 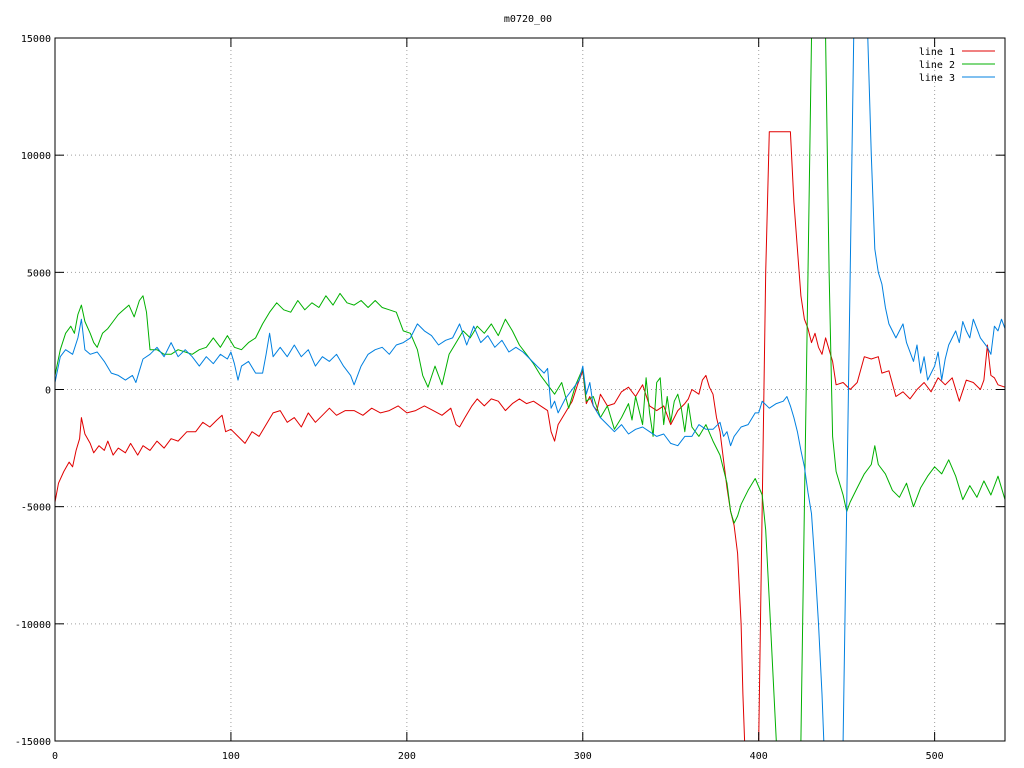 What do you see at coordinates (39, 273) in the screenshot?
I see `y-tick-label: 5000` at bounding box center [39, 273].